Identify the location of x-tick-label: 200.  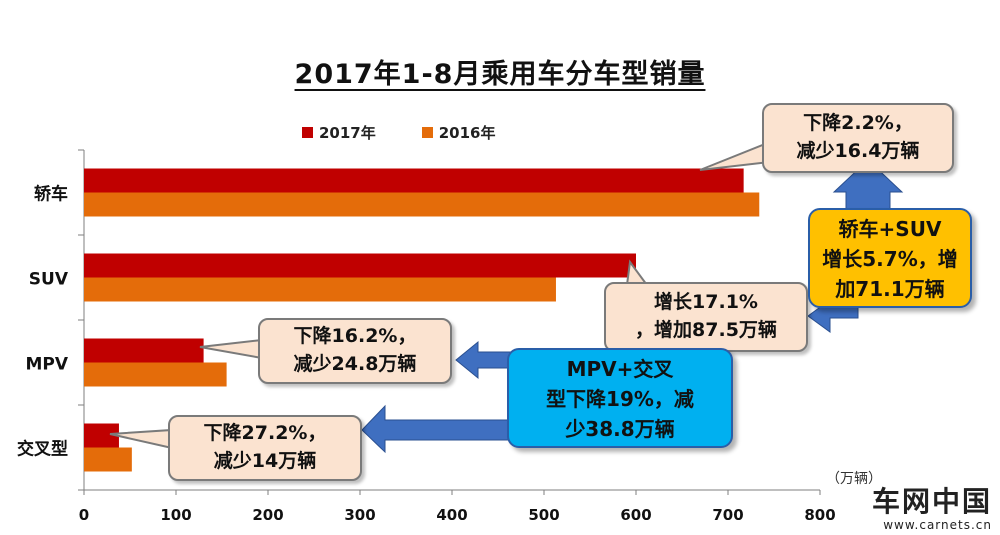
(267, 515).